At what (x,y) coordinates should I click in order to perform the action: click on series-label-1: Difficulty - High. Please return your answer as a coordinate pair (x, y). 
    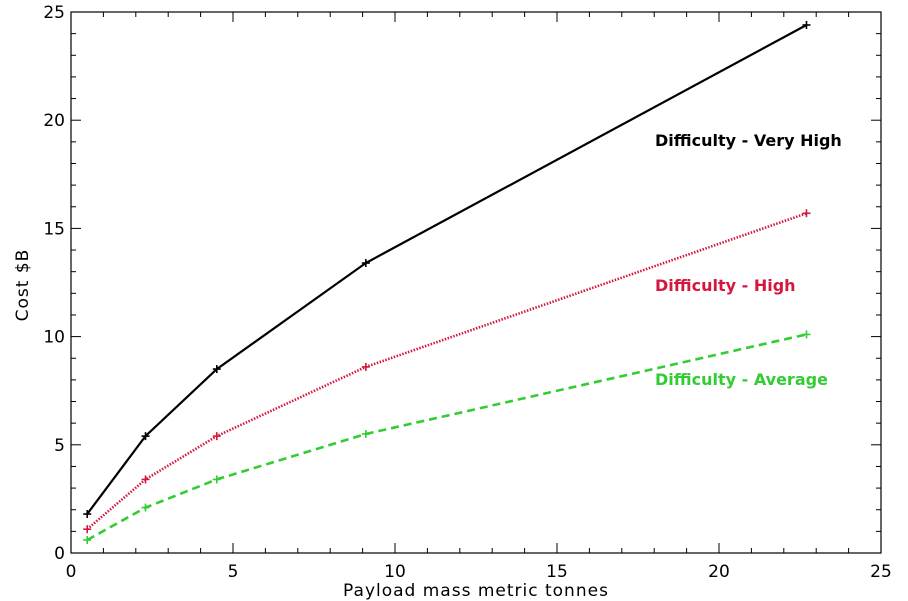
    Looking at the image, I should click on (725, 285).